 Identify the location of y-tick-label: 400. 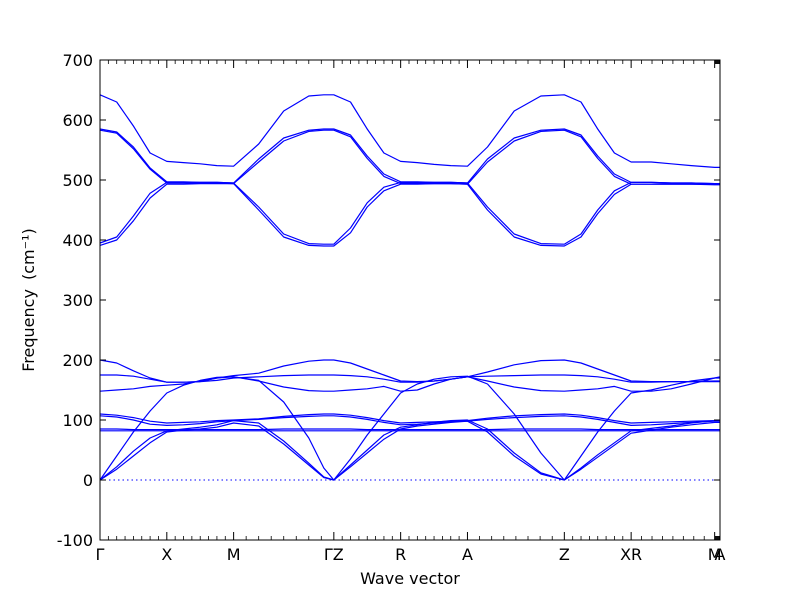
(77, 240).